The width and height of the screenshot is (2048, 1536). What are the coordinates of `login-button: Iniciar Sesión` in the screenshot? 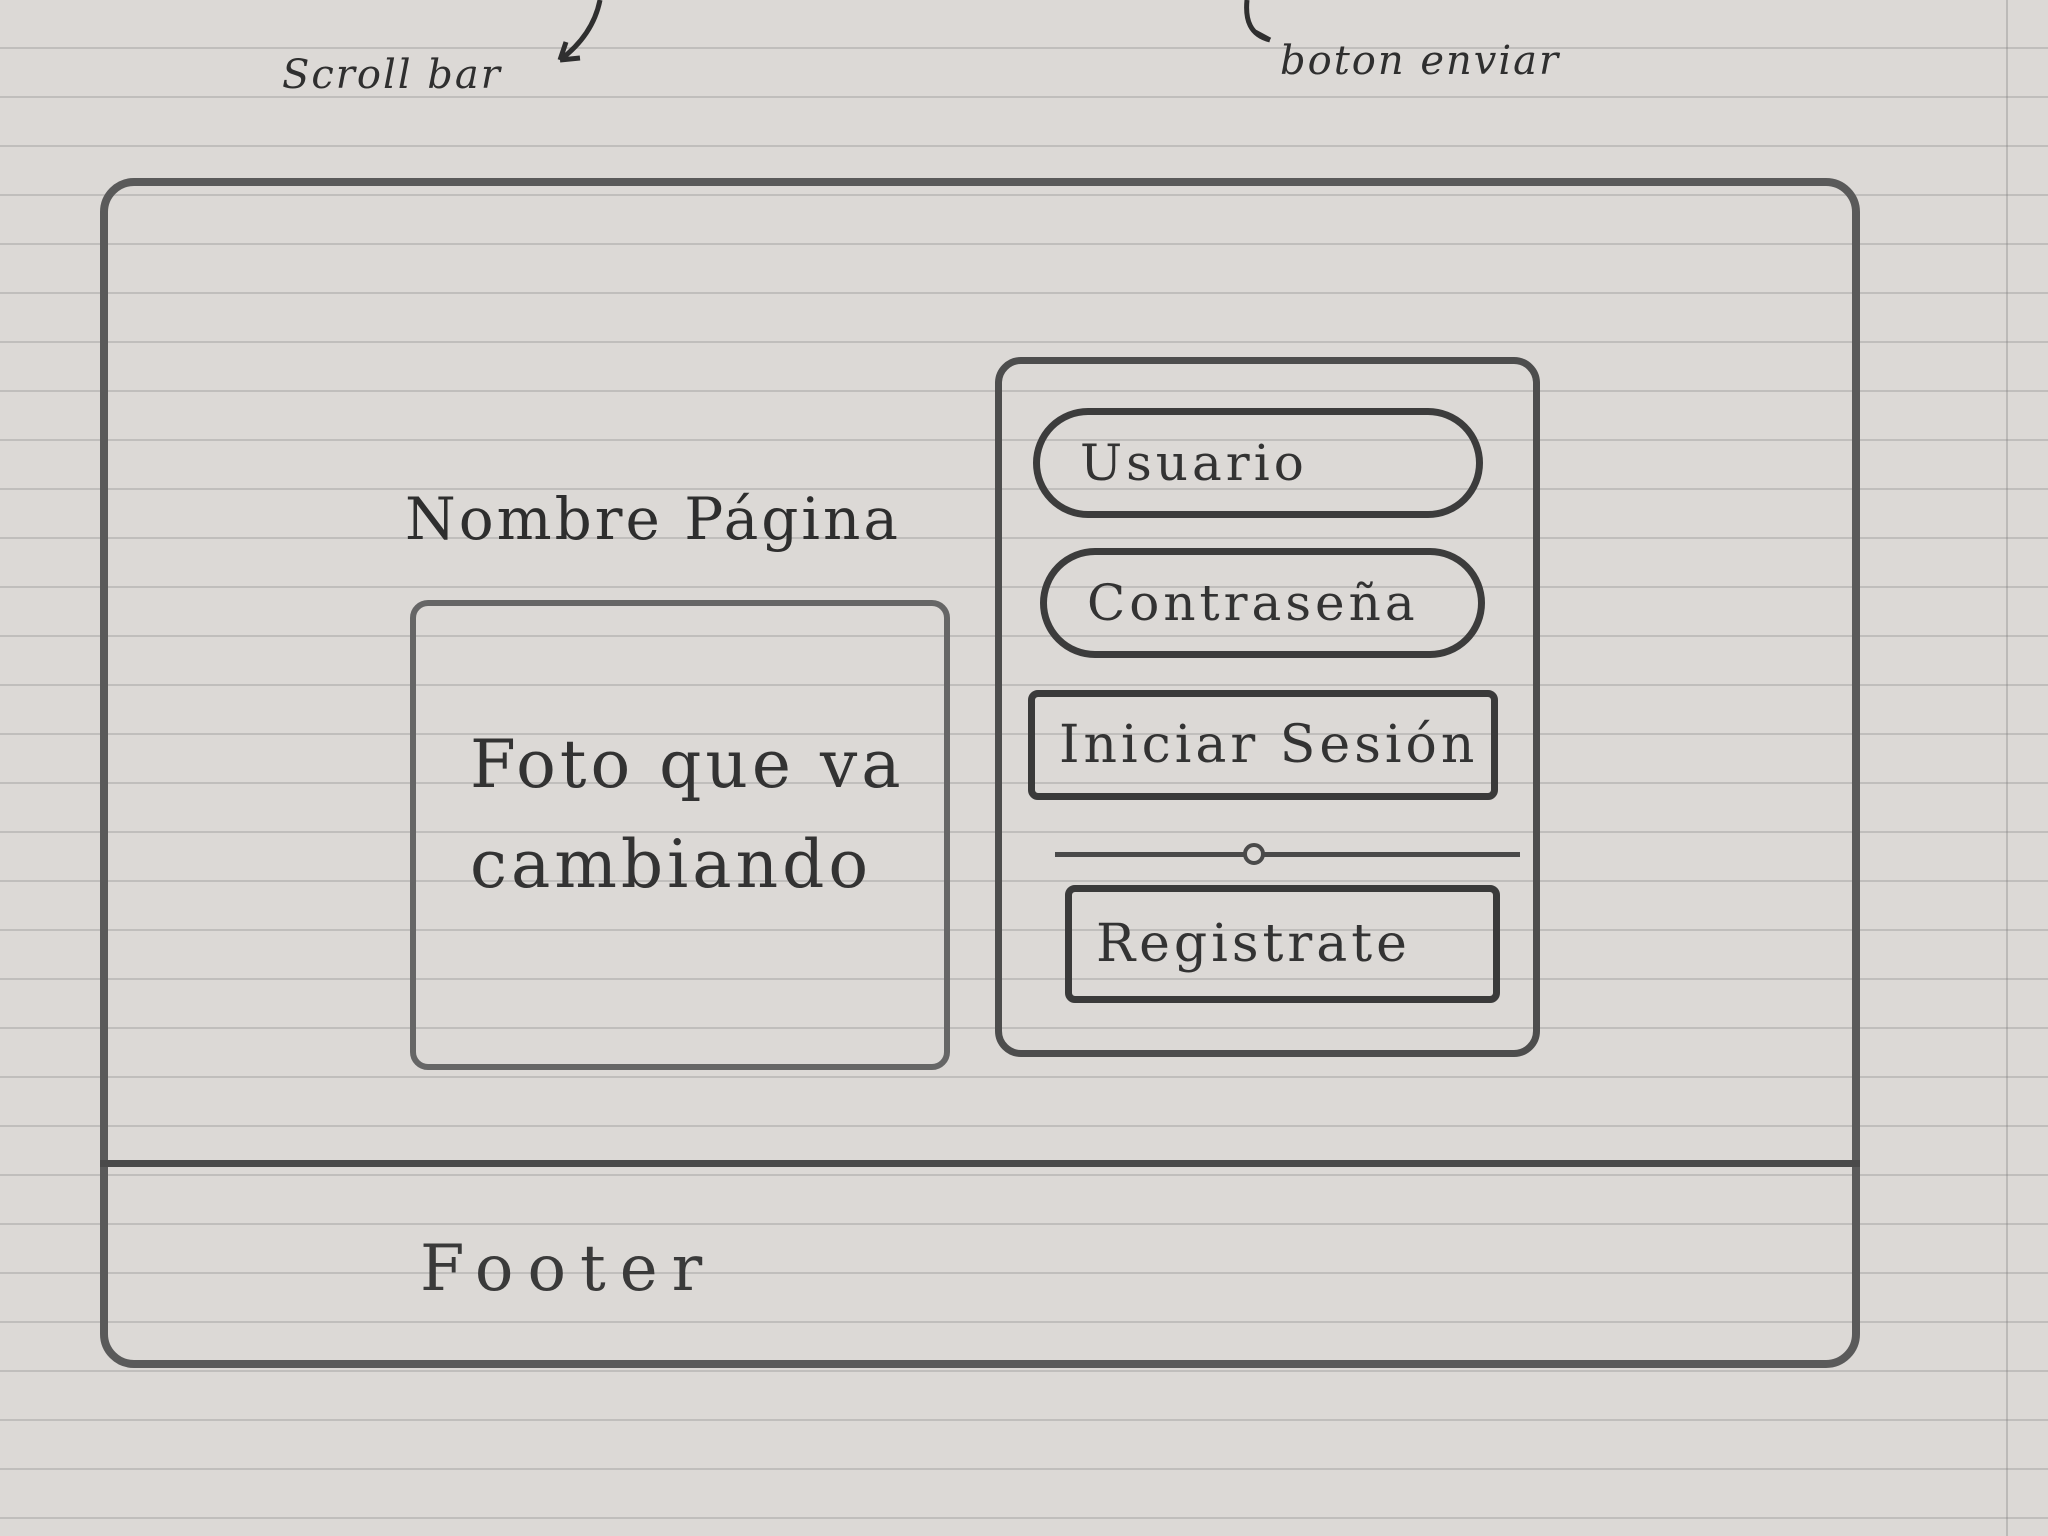 It's located at (1263, 745).